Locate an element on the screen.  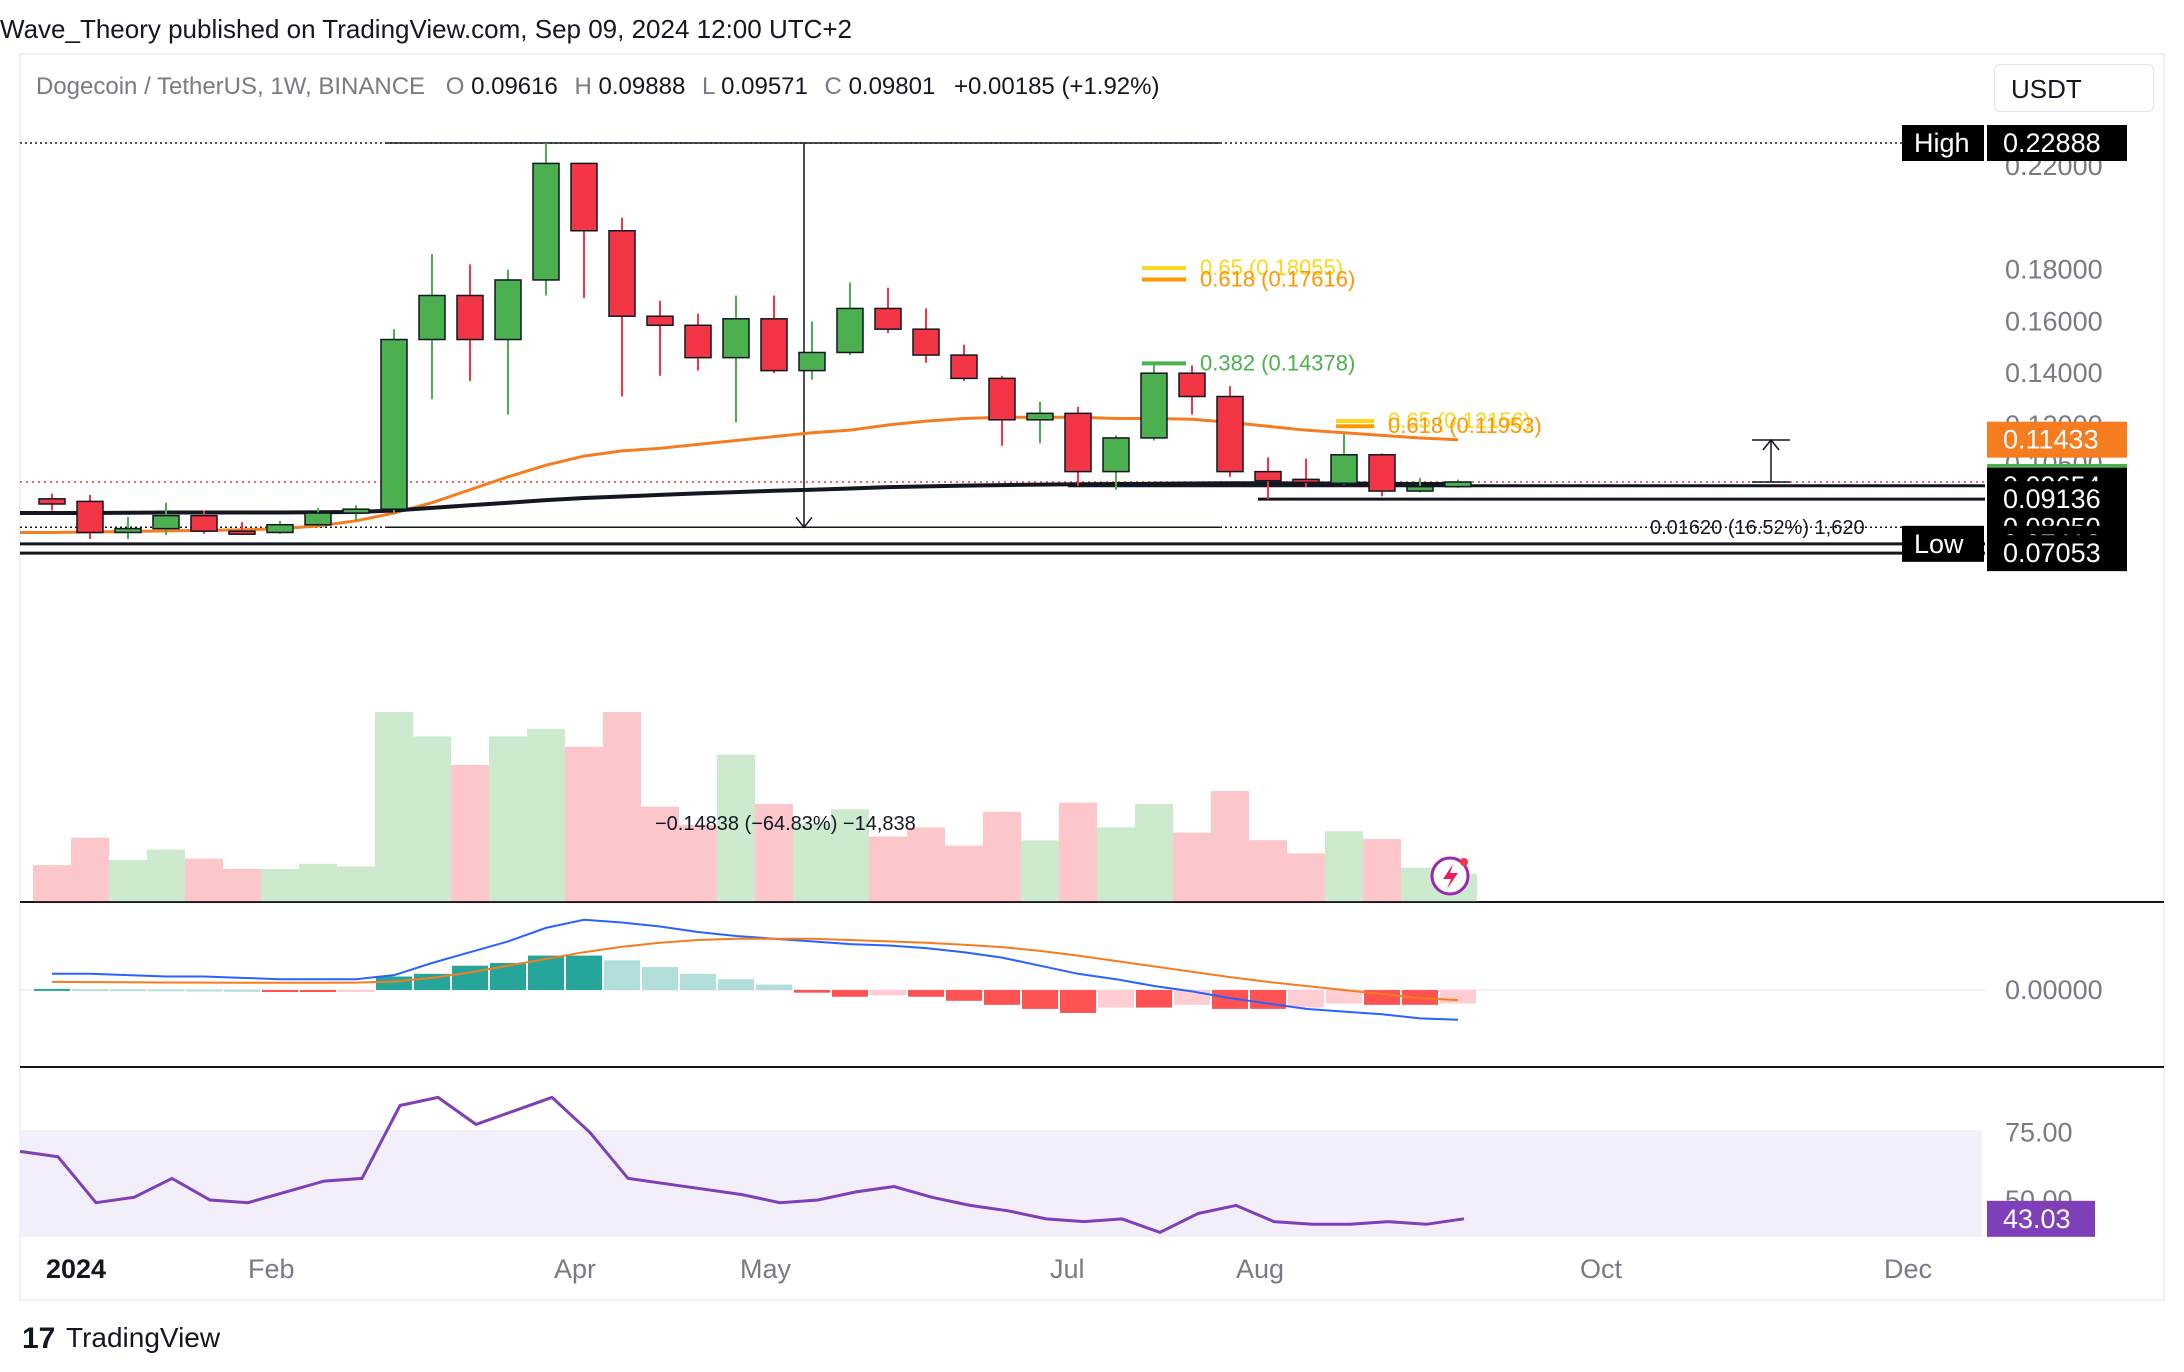
measure-up-label: 0.01620 (16.52%) 1,620 is located at coordinates (1757, 528).